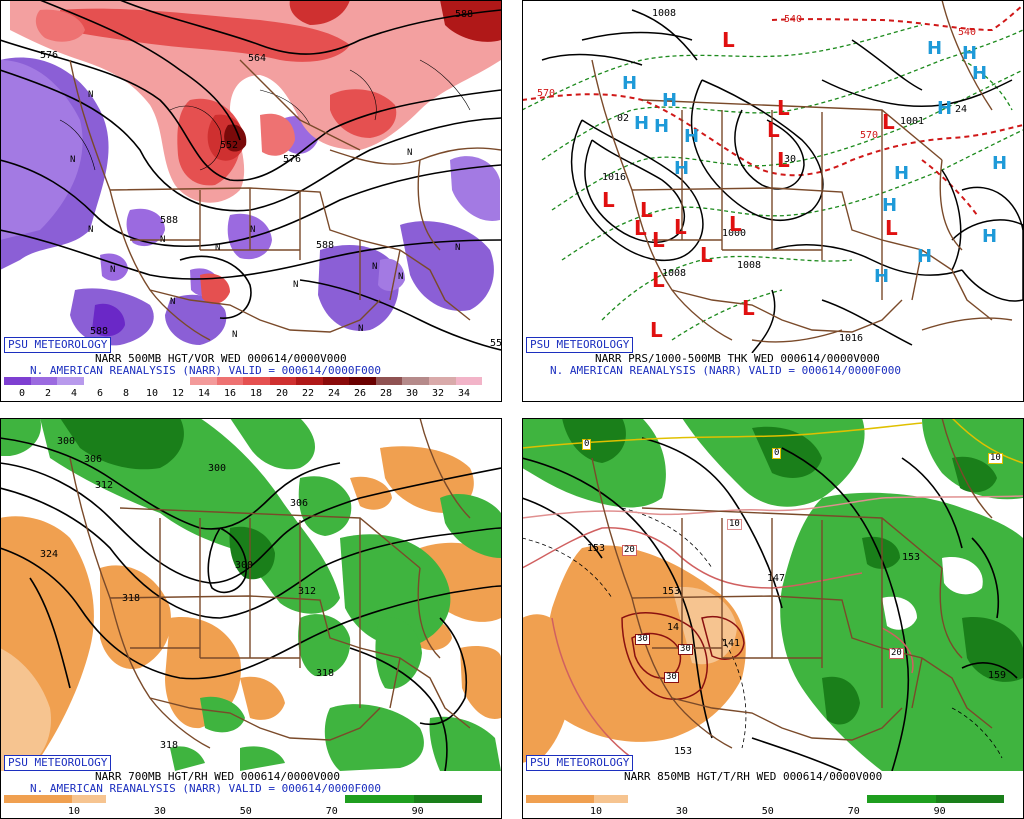 This screenshot has height=819, width=1024. I want to click on isobar-label: 1000, so click(734, 233).